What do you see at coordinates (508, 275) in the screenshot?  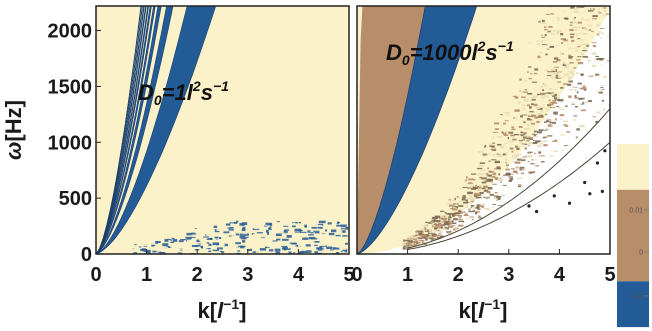 I see `right-x-tick-label: 3` at bounding box center [508, 275].